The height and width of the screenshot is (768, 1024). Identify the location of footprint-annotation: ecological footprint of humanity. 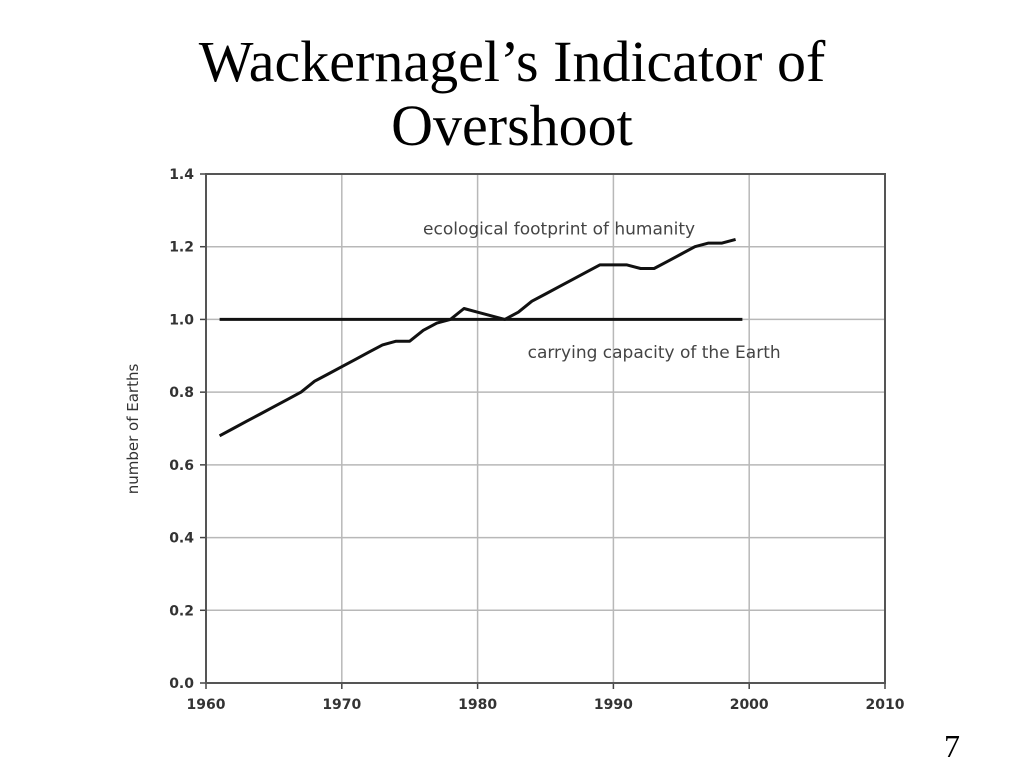
(559, 230).